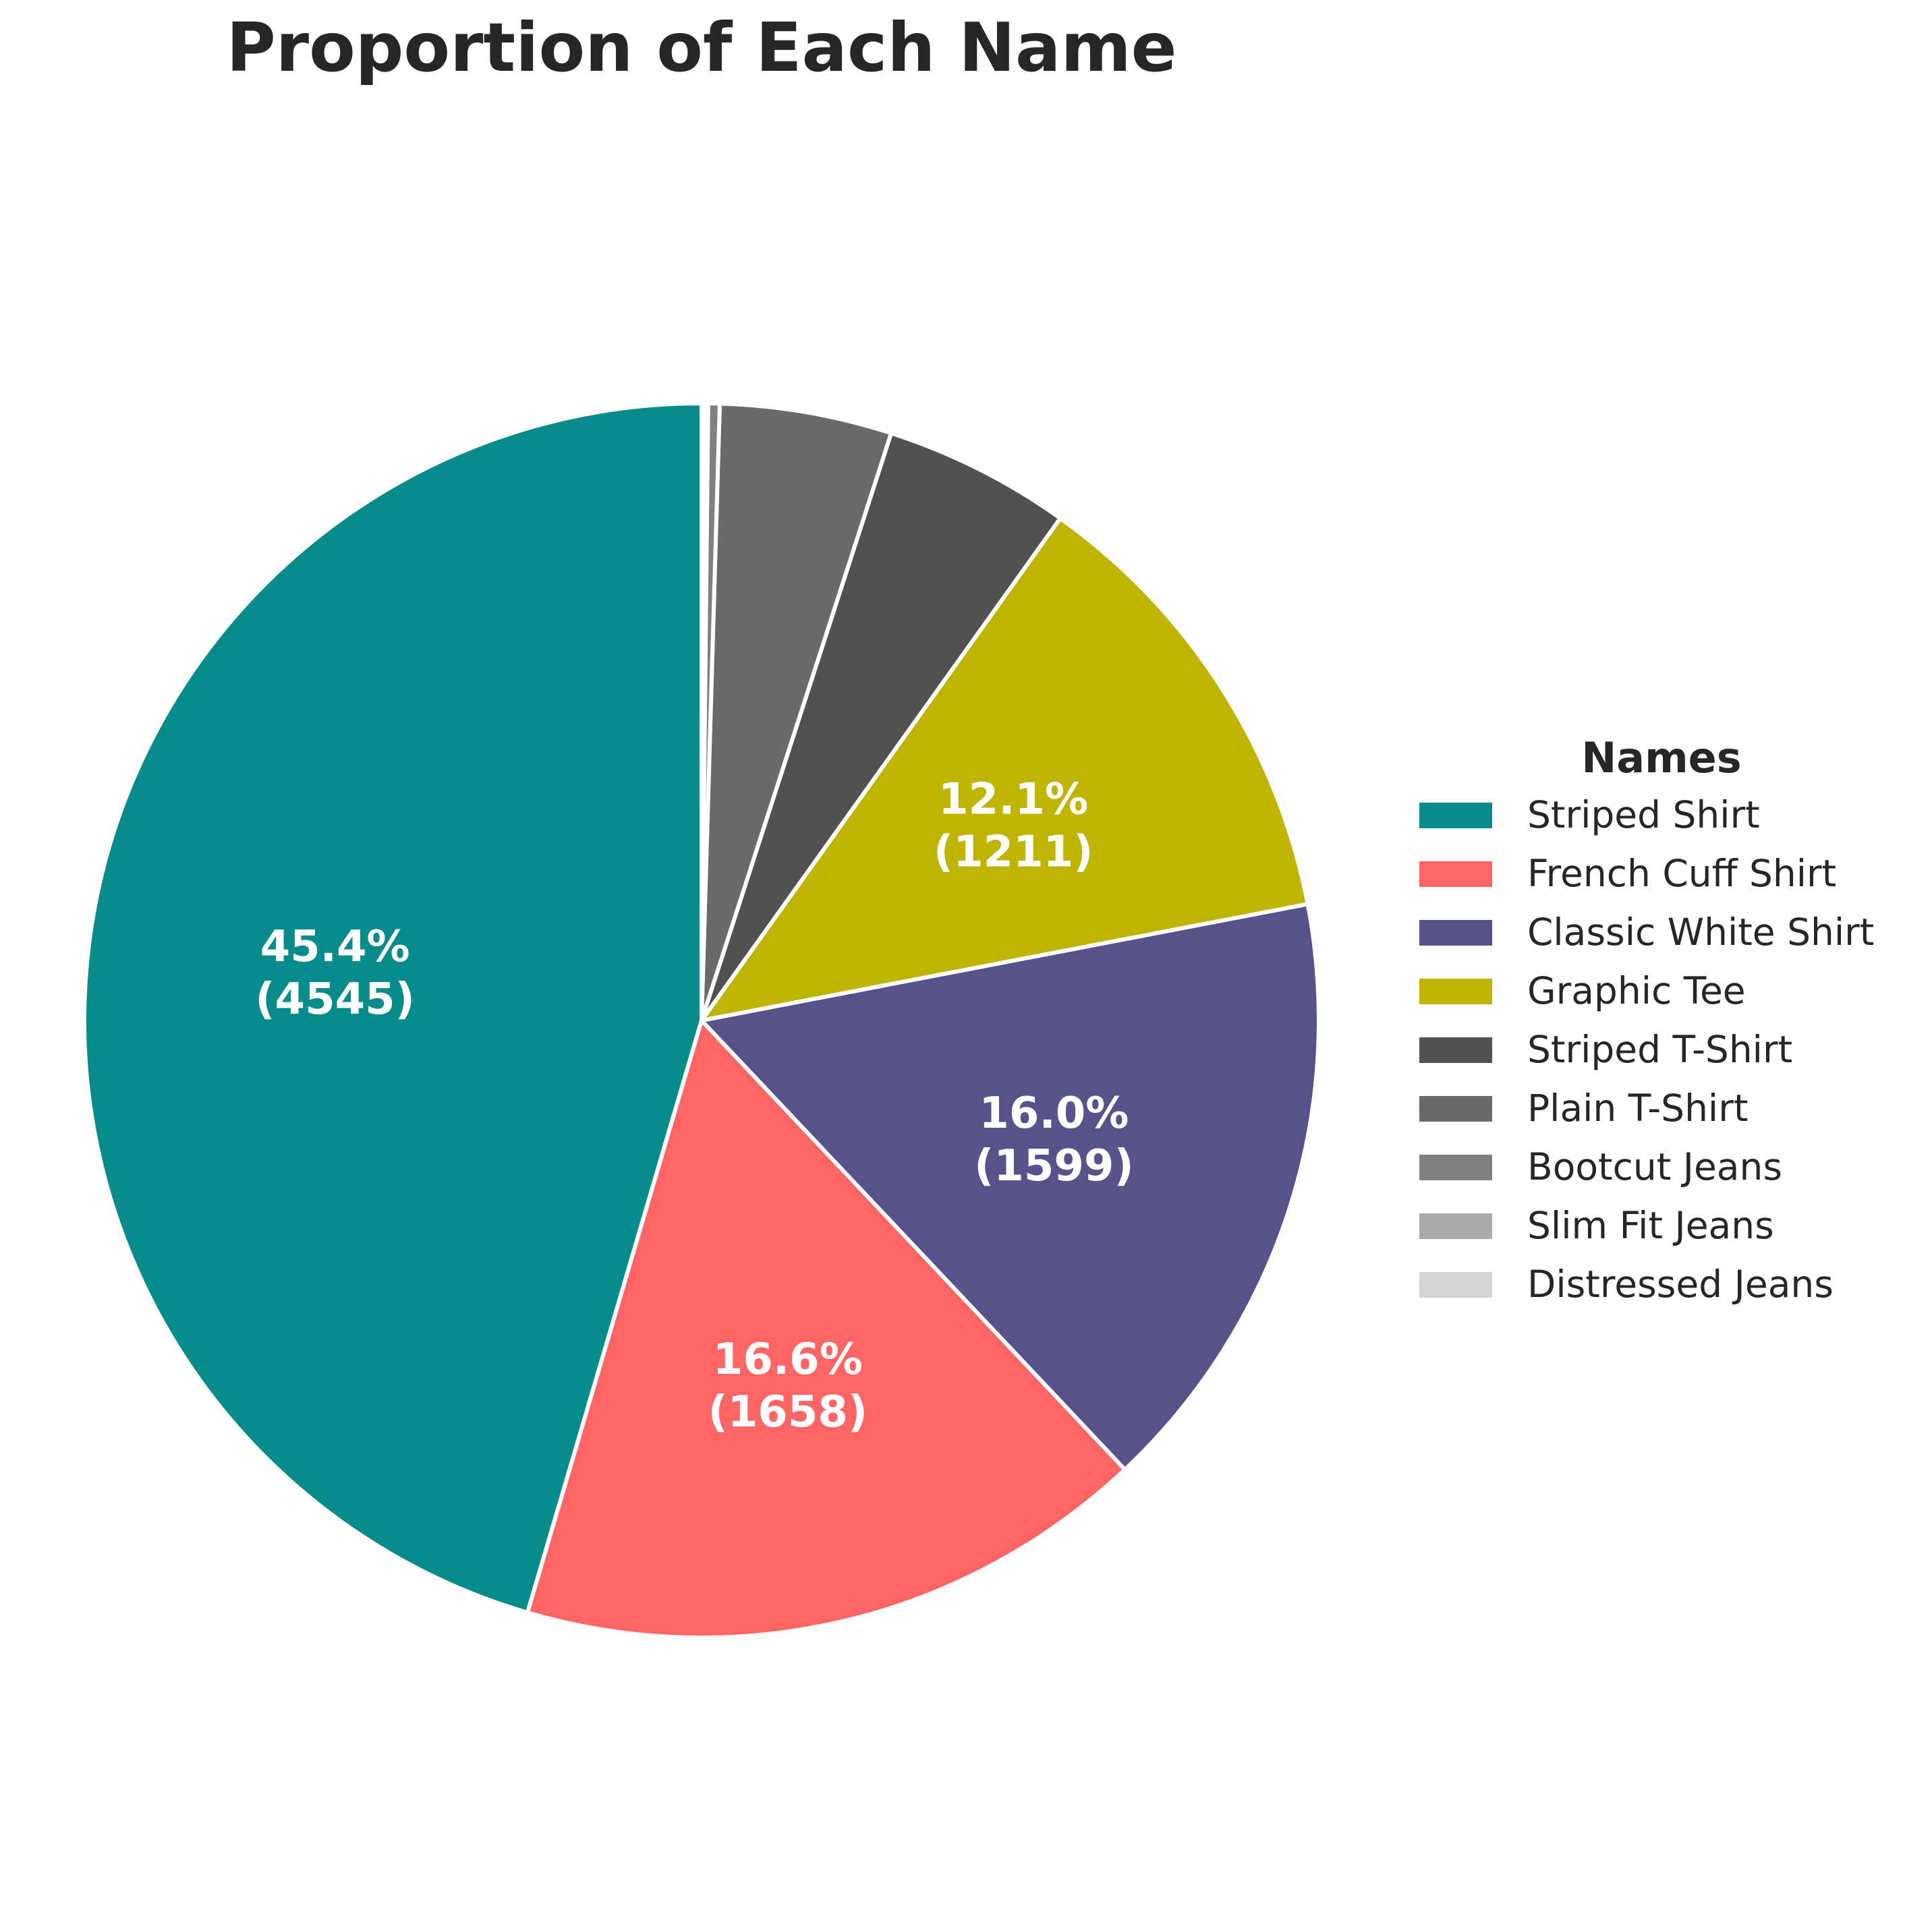 The height and width of the screenshot is (1931, 1932). I want to click on legend-swatch-french-cuff-shirt, so click(1455, 874).